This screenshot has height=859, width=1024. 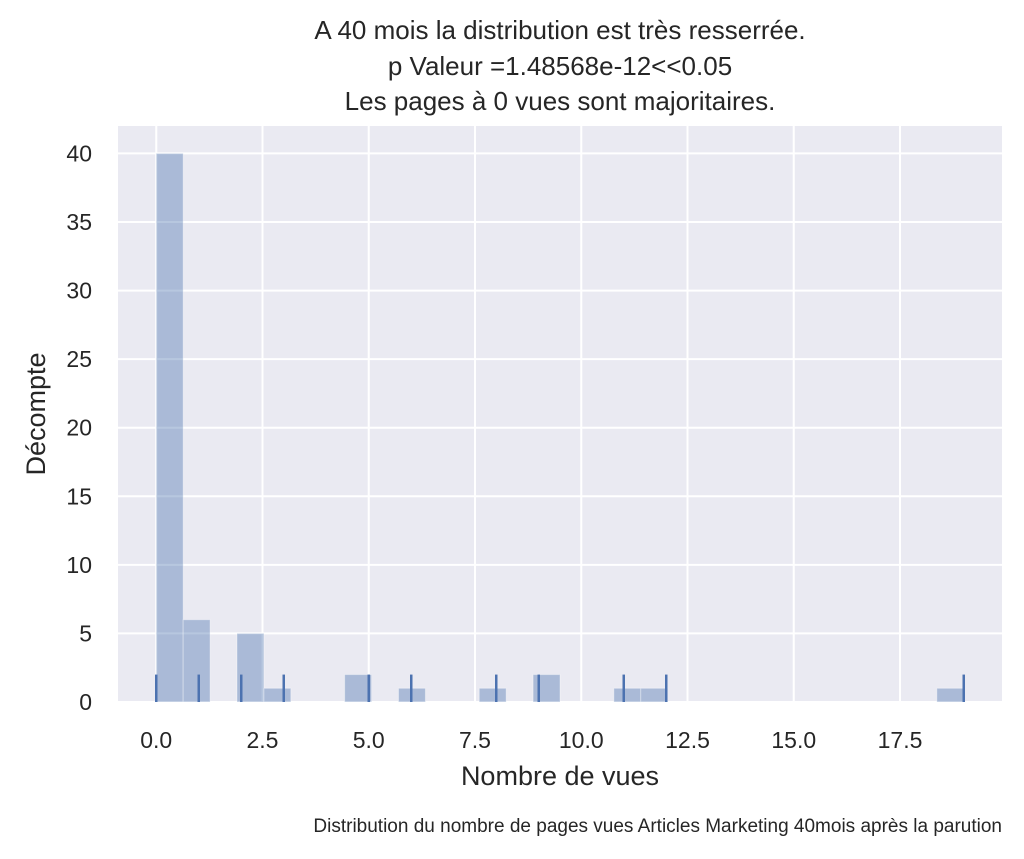 What do you see at coordinates (560, 66) in the screenshot?
I see `chart-title-line-2: p Valeur =1.48568e-12<<0.05` at bounding box center [560, 66].